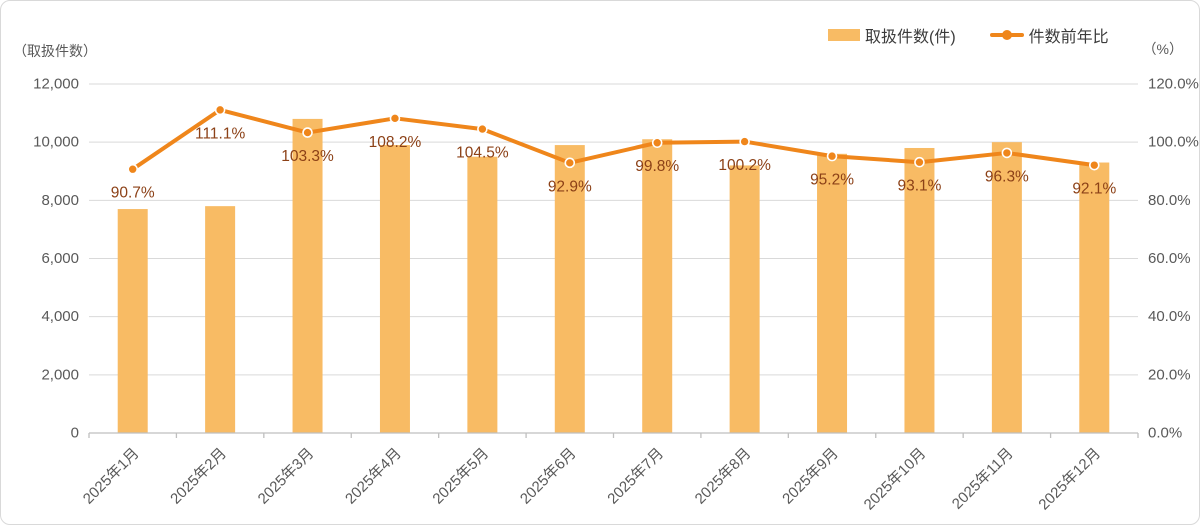 Image resolution: width=1200 pixels, height=525 pixels. What do you see at coordinates (983, 479) in the screenshot?
I see `x-category-label: 2025年11月` at bounding box center [983, 479].